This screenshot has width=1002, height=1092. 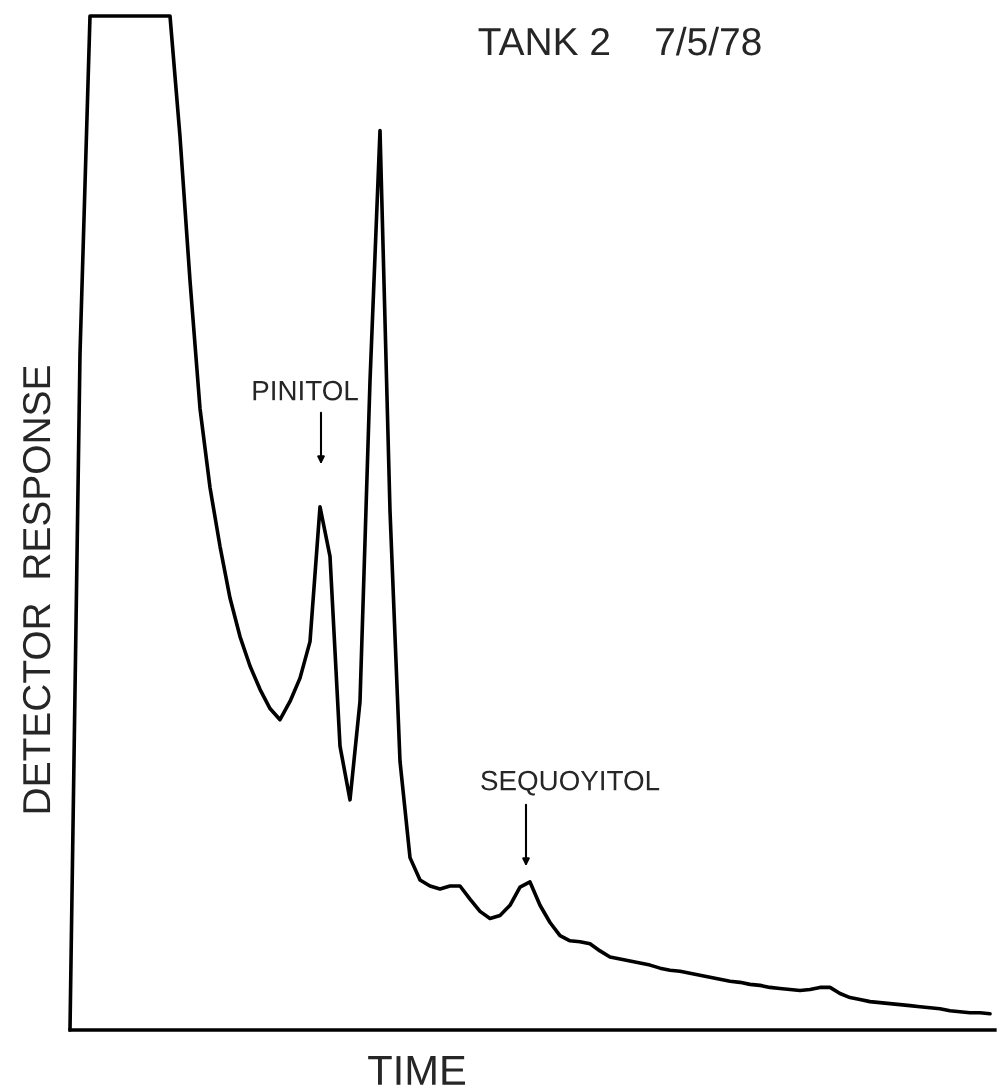 I want to click on y-axis-title: DETECTOR RESPONSE, so click(x=36, y=589).